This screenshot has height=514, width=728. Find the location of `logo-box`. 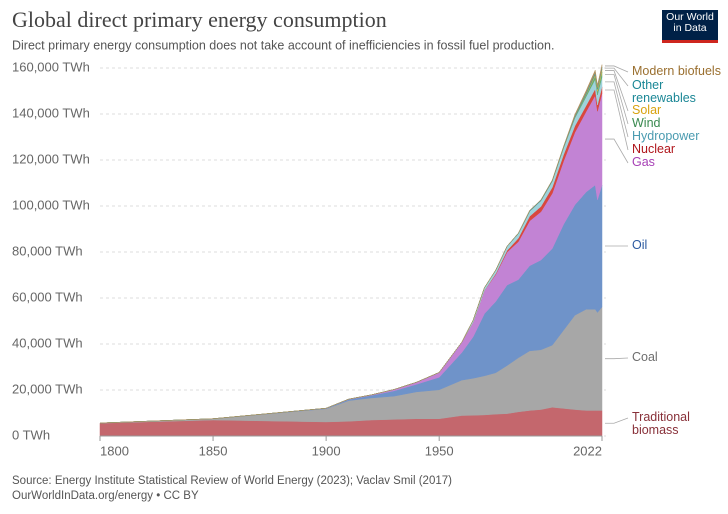

logo-box is located at coordinates (690, 26).